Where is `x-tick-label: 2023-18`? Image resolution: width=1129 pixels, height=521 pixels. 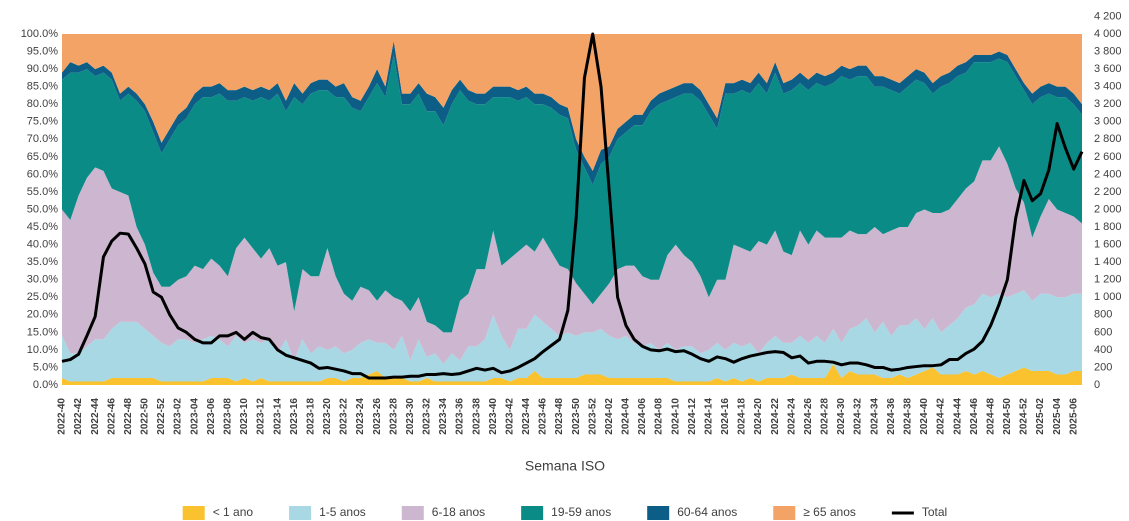
x-tick-label: 2023-18 is located at coordinates (310, 416).